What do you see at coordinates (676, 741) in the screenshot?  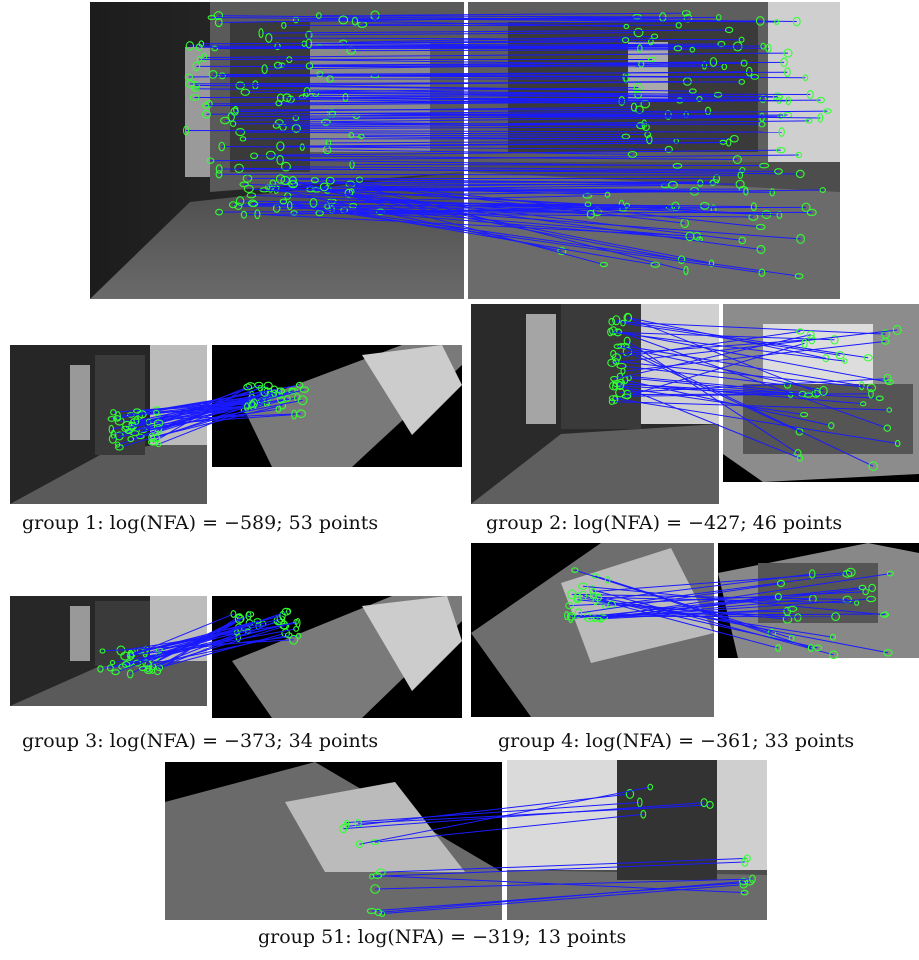 I see `group-4-caption: group 4: log(NFA) = −361; 33 points` at bounding box center [676, 741].